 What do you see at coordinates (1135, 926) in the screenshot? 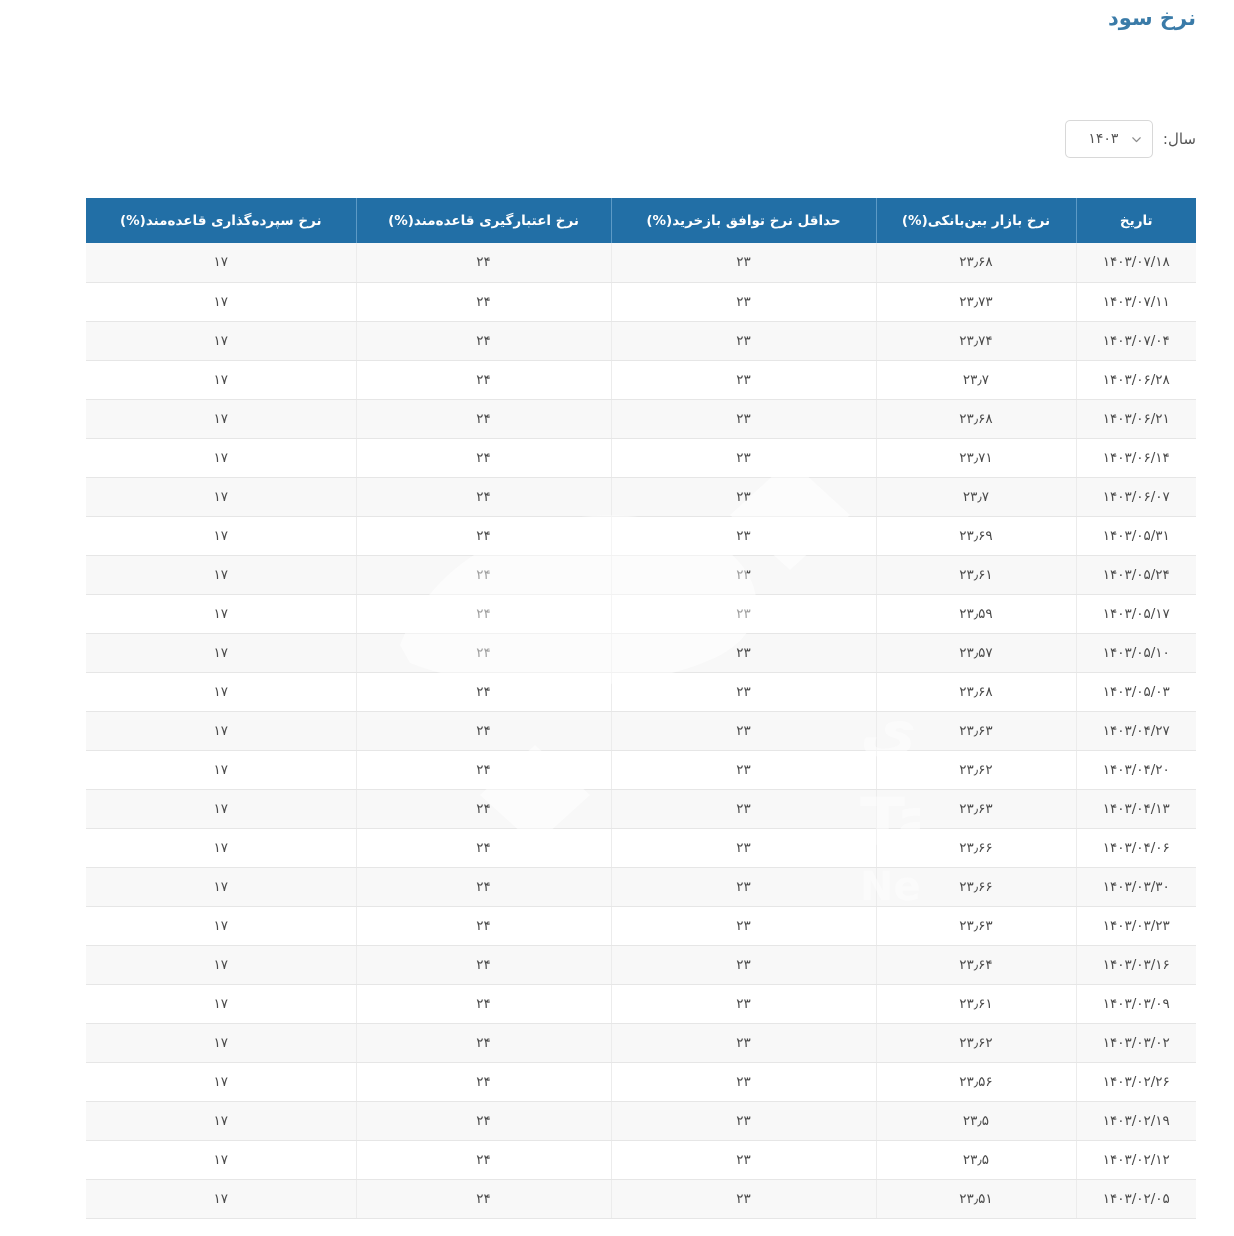
I see `cell-date: ۱۴۰۳/۰۳/۲۳` at bounding box center [1135, 926].